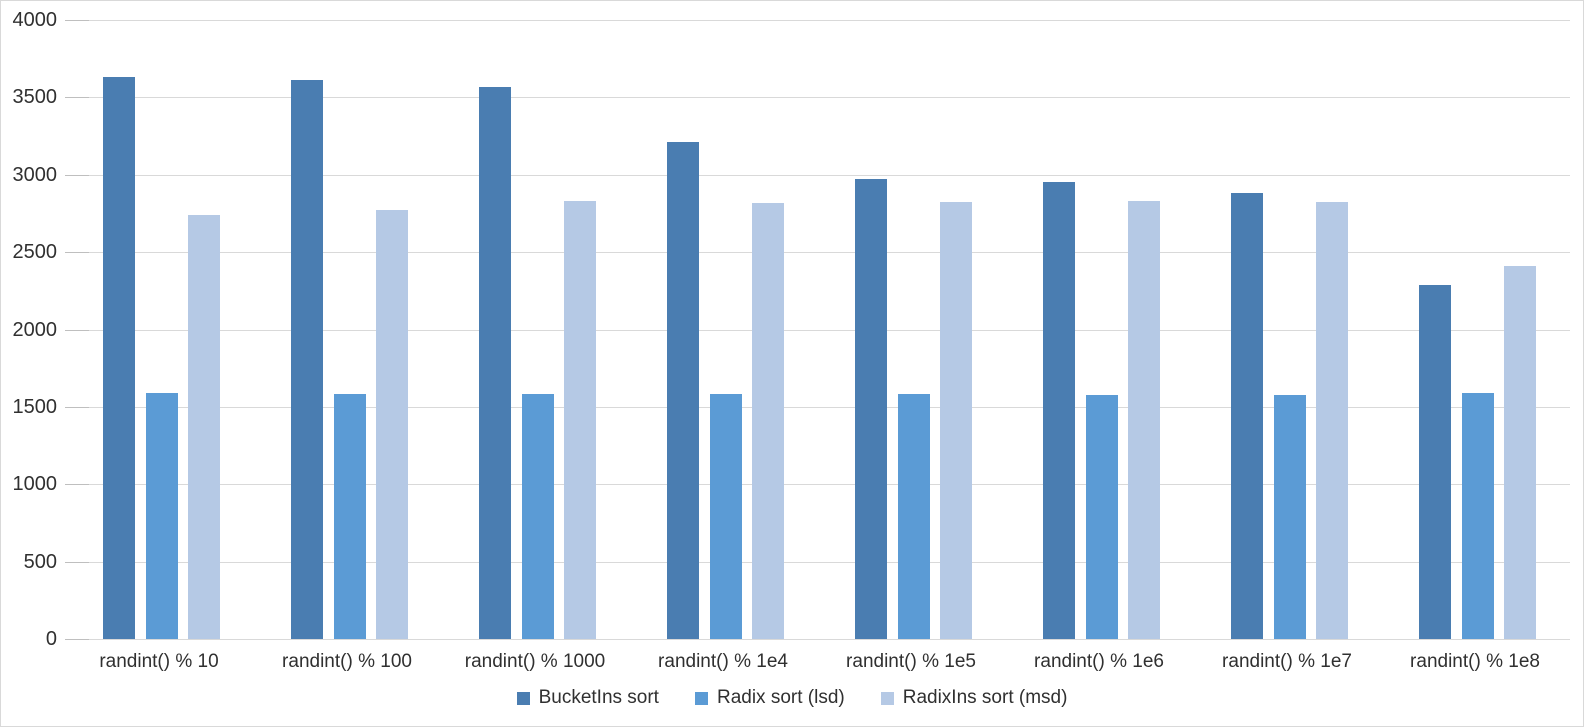  I want to click on legend-item: BucketIns sort, so click(587, 698).